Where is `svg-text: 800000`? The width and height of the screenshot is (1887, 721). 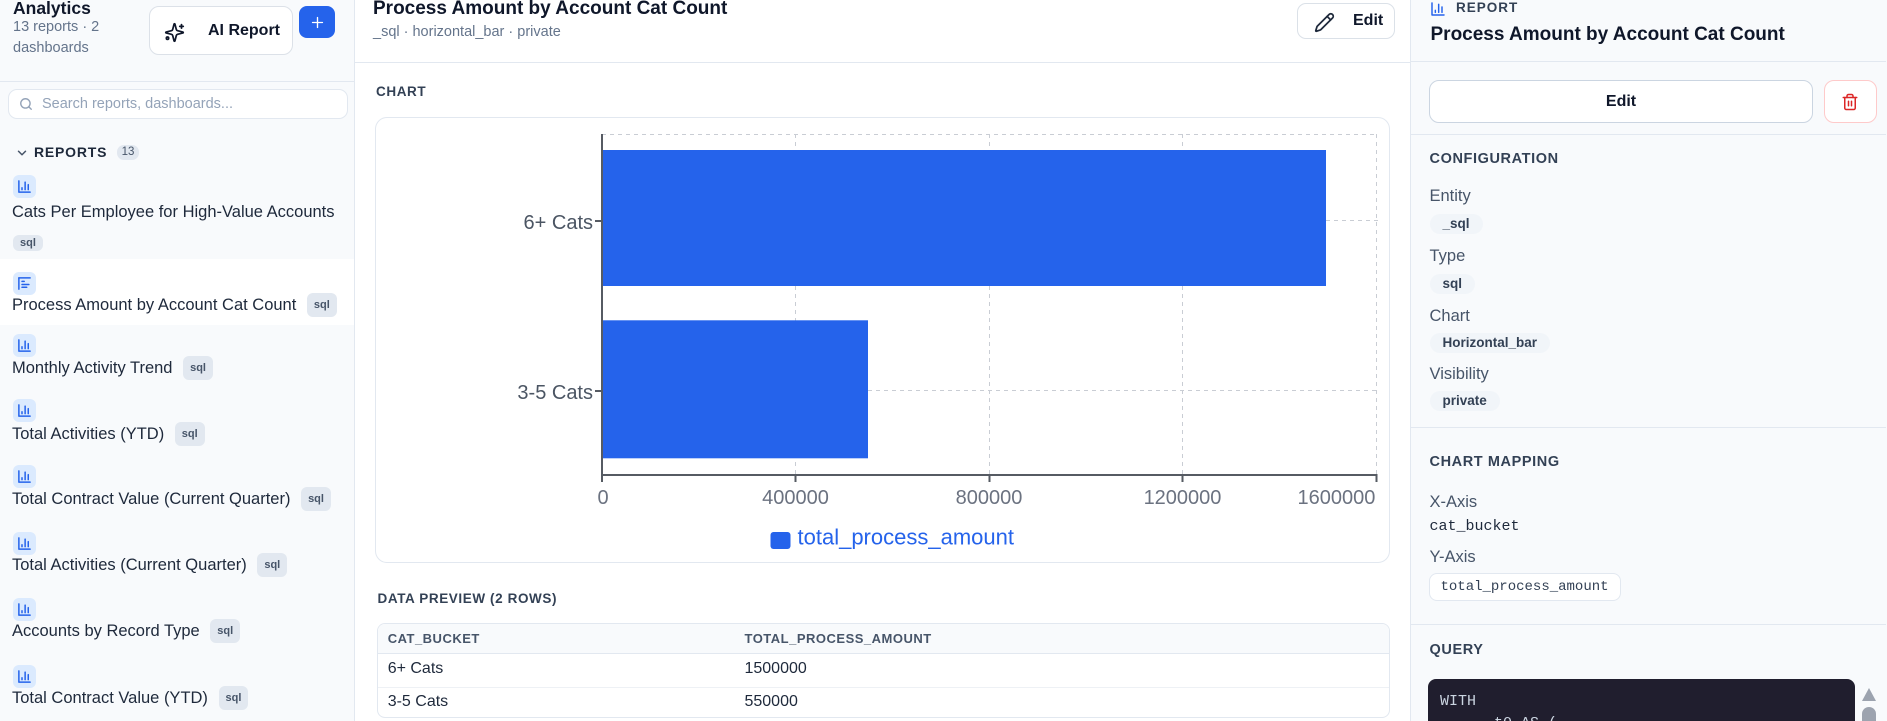
svg-text: 800000 is located at coordinates (989, 498).